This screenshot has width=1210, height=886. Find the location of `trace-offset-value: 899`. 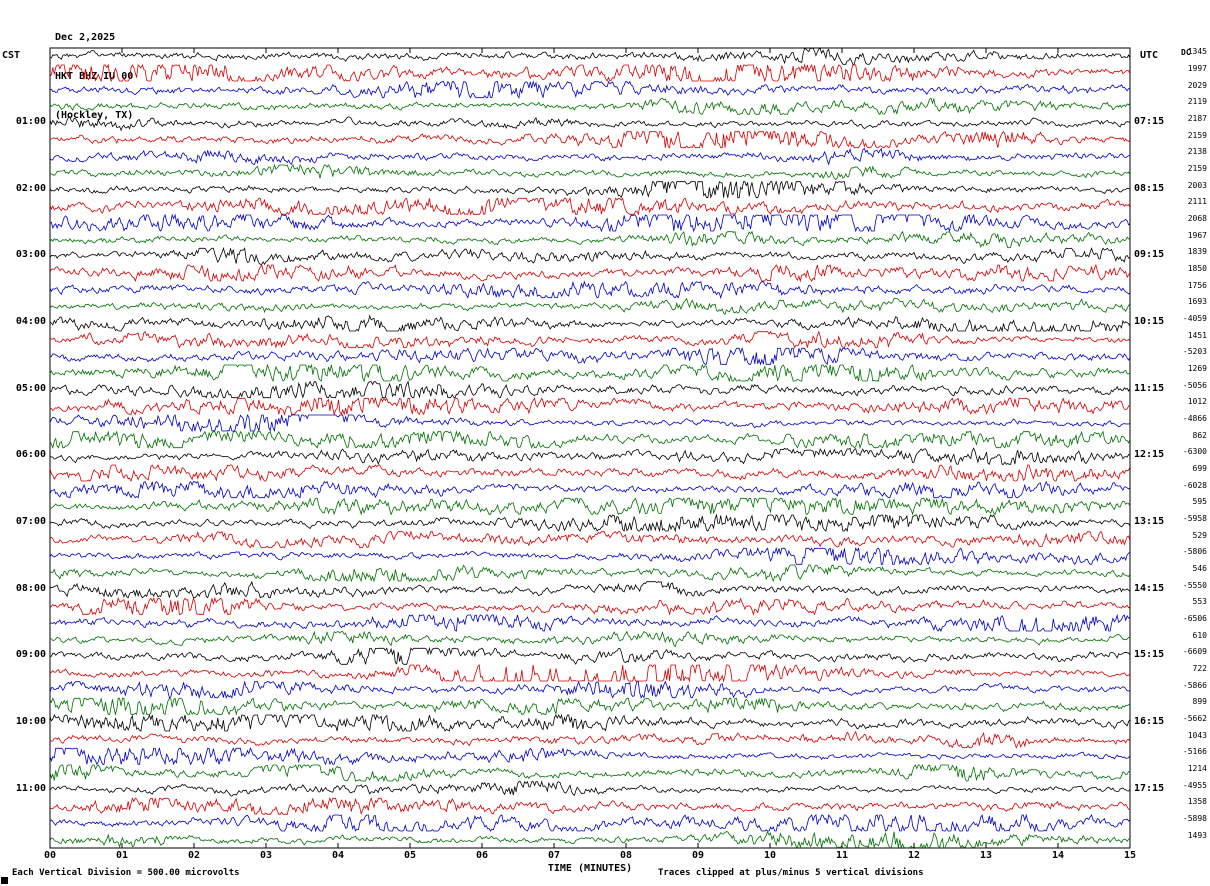

trace-offset-value: 899 is located at coordinates (1199, 702).